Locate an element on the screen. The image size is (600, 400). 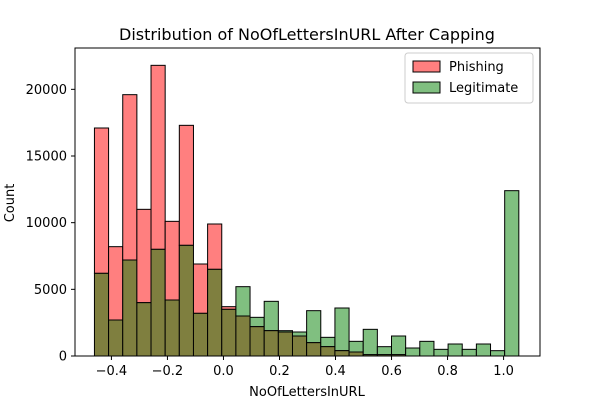
x-tick-label: 0.8 is located at coordinates (447, 371).